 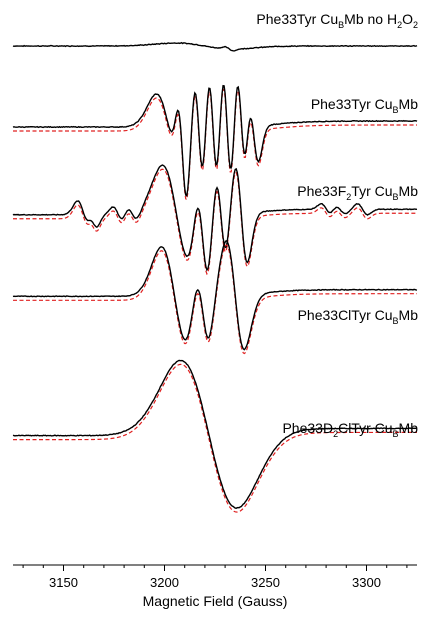 What do you see at coordinates (364, 105) in the screenshot?
I see `spectrum-label-2: Phe33Tyr CuBMb` at bounding box center [364, 105].